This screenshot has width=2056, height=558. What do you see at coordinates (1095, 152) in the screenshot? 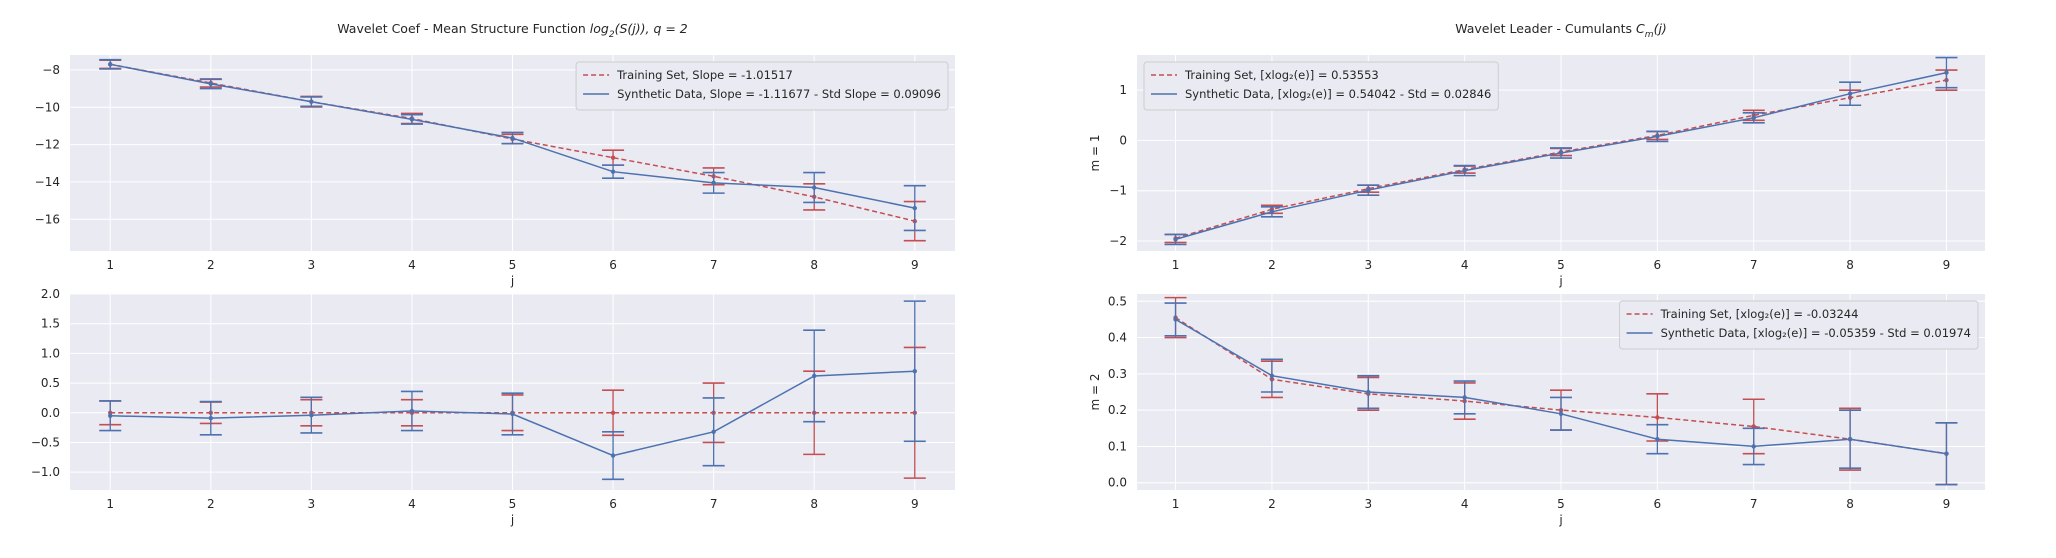
I see `y-axis-label: m = 1` at bounding box center [1095, 152].